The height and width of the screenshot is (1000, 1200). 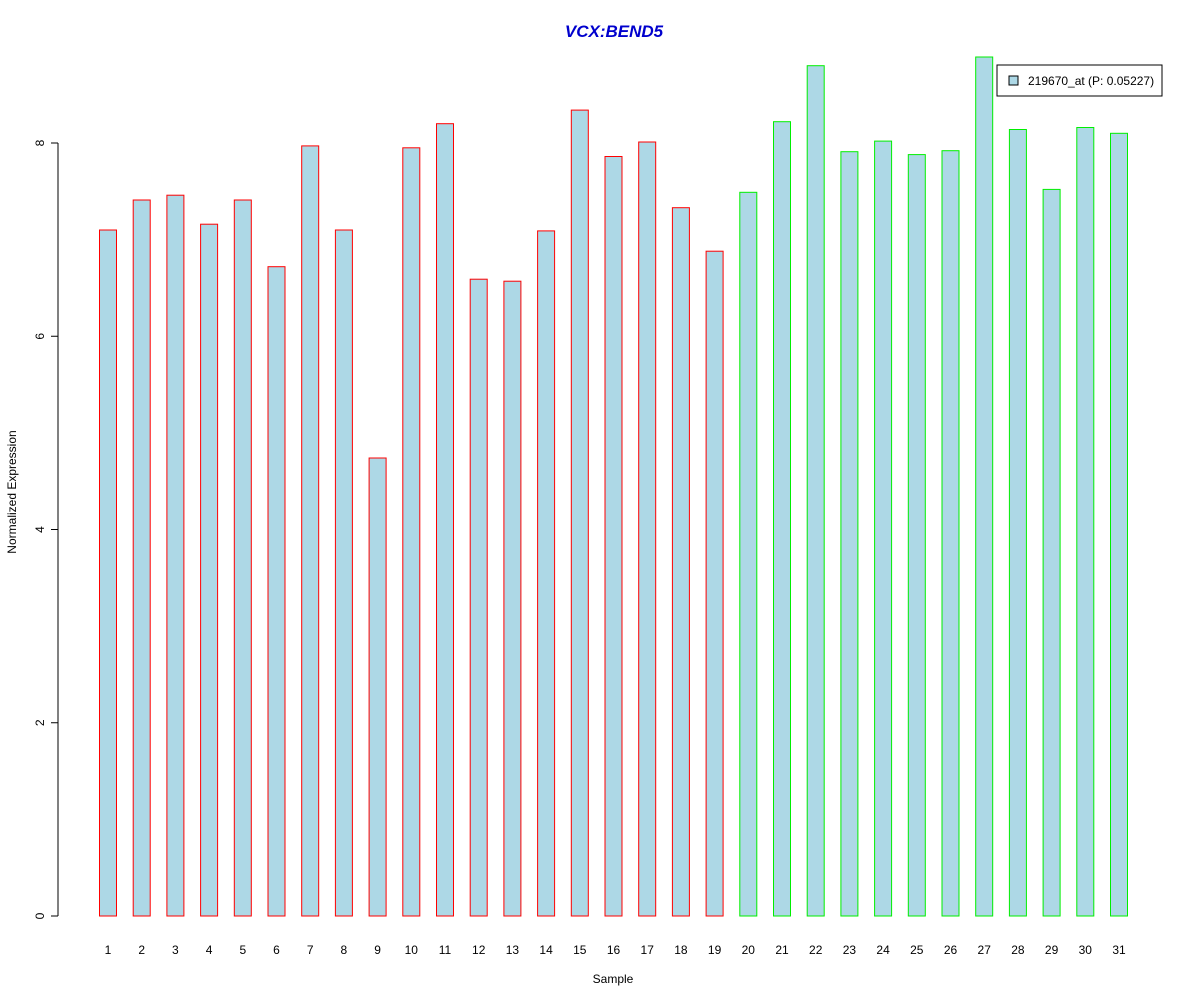 I want to click on y-axis: 0 2 4 6 8, so click(x=46, y=529).